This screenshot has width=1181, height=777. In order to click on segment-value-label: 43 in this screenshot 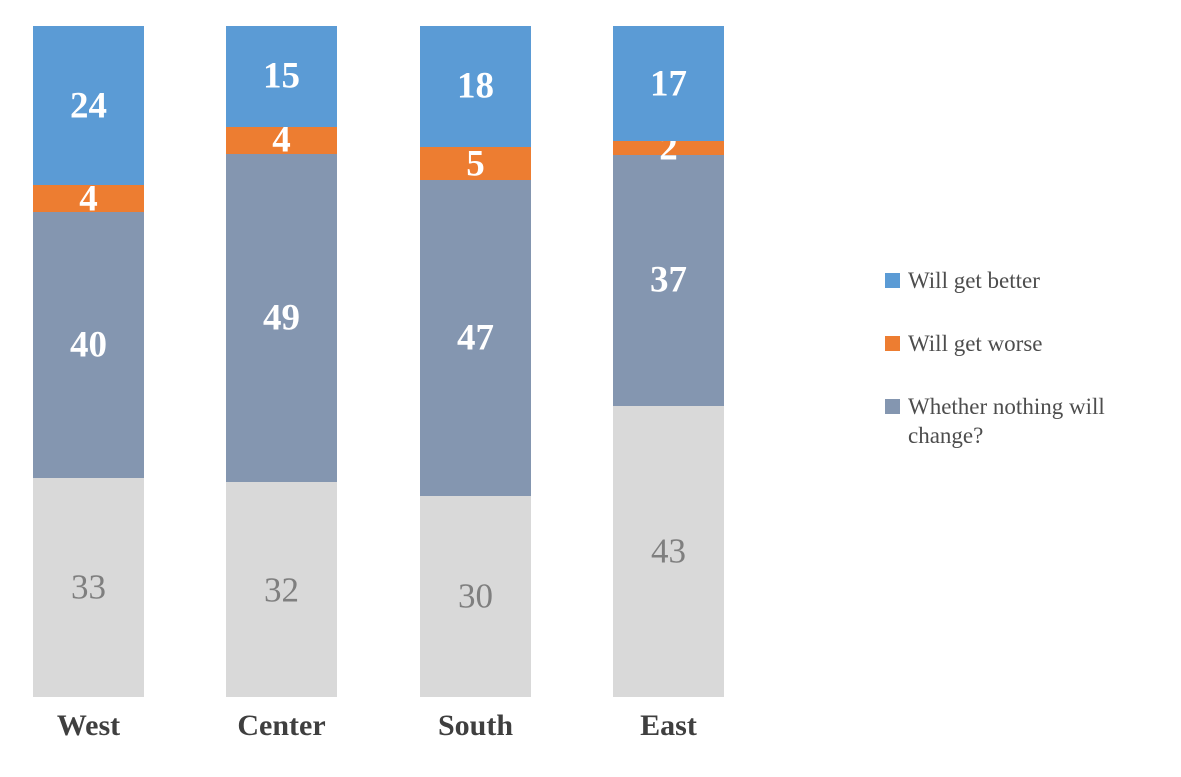, I will do `click(668, 551)`.